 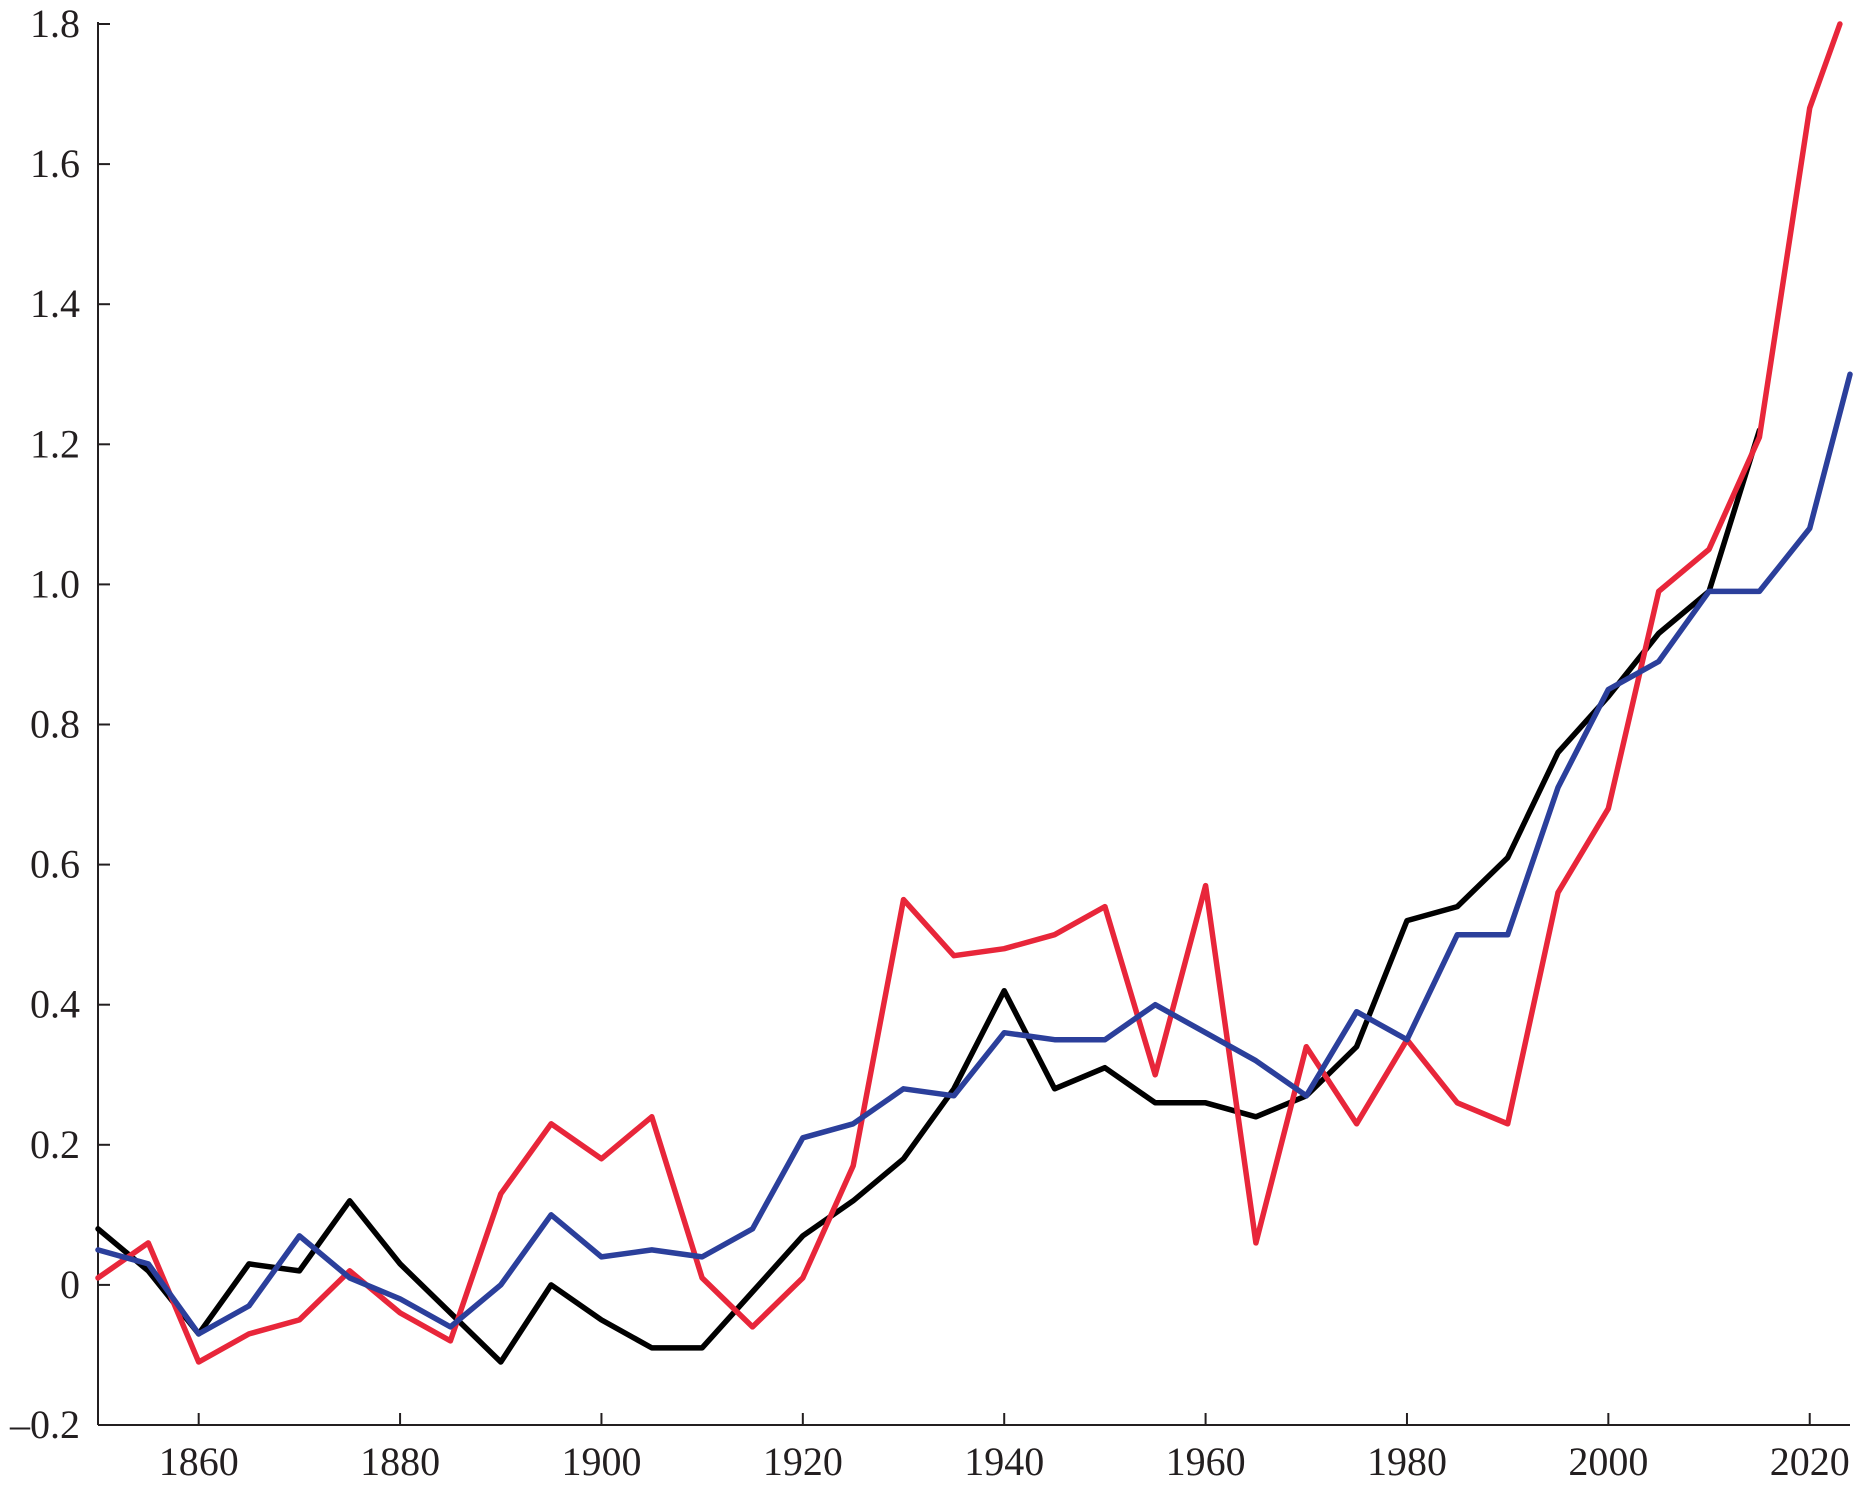 I want to click on y-tick-label: 0.4, so click(x=55, y=1004).